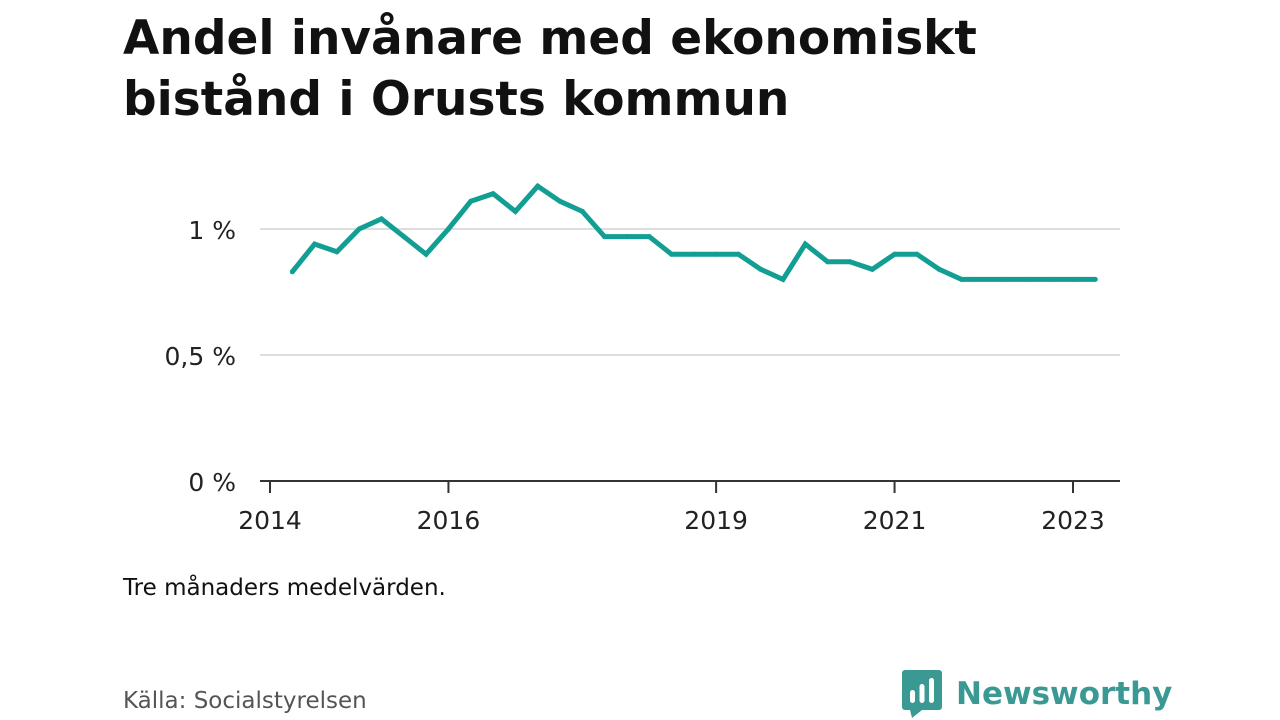  Describe the element at coordinates (1073, 520) in the screenshot. I see `x-tick-label: 2023` at that location.